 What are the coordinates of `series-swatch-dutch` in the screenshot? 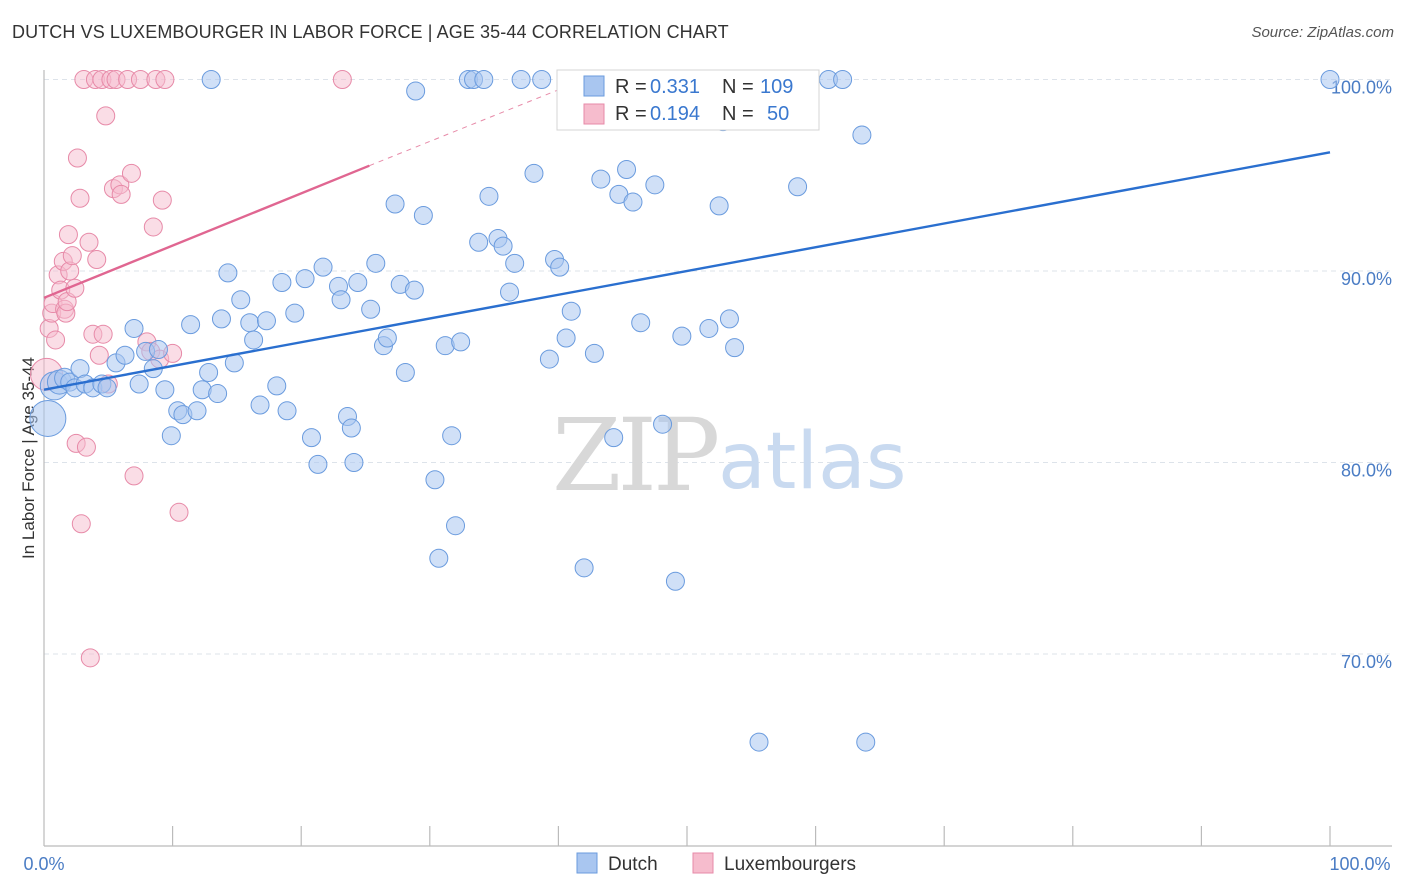 It's located at (587, 863).